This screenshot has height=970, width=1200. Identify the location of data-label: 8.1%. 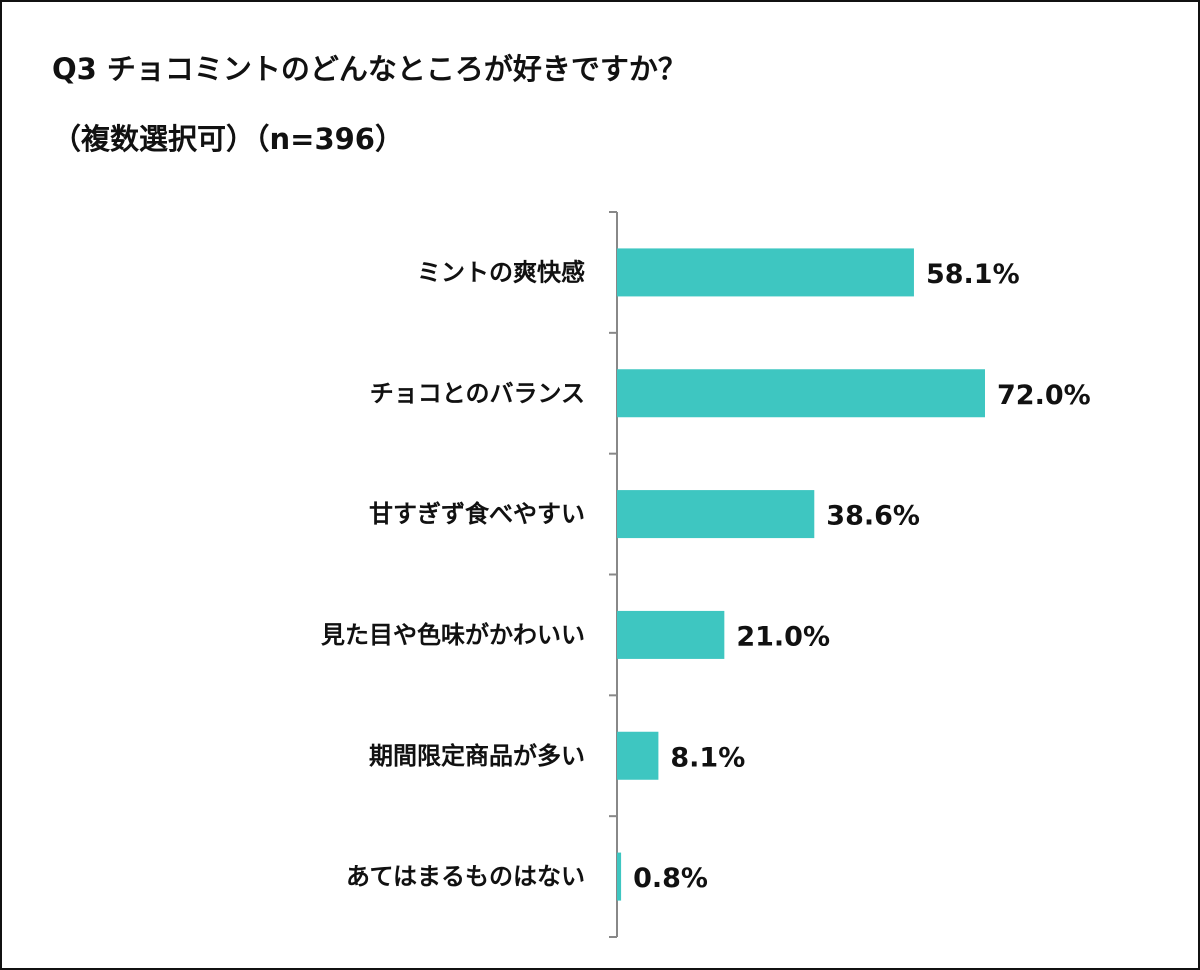
(707, 757).